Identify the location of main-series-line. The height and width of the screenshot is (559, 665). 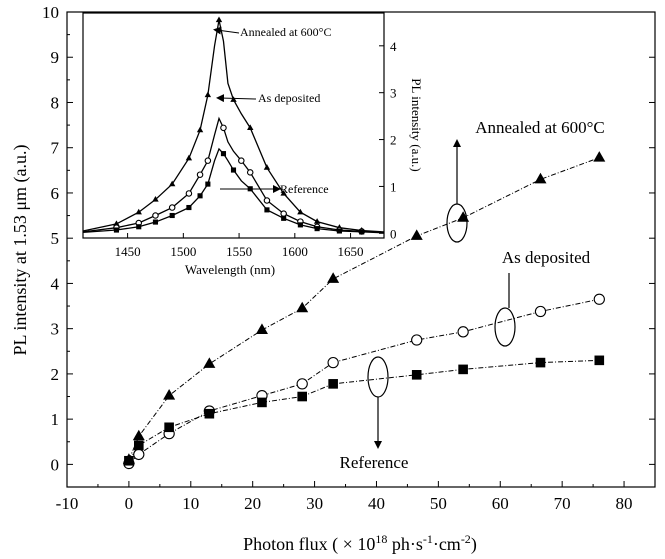
(364, 410).